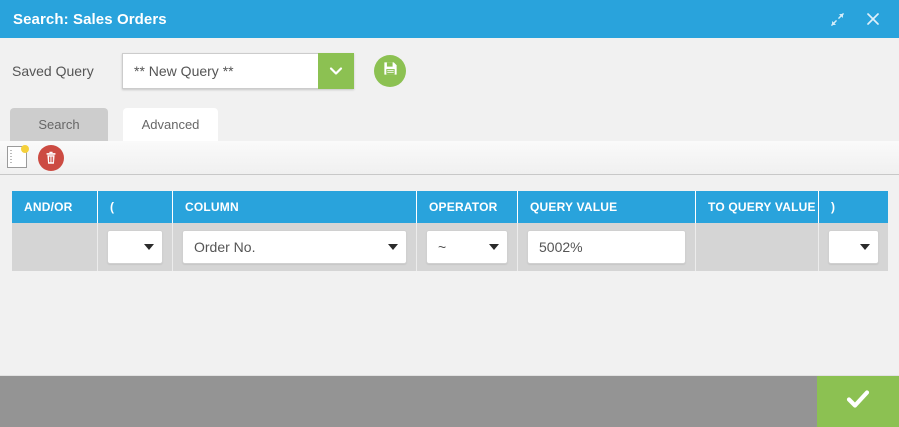 The height and width of the screenshot is (427, 899). I want to click on new-document-badge, so click(25, 148).